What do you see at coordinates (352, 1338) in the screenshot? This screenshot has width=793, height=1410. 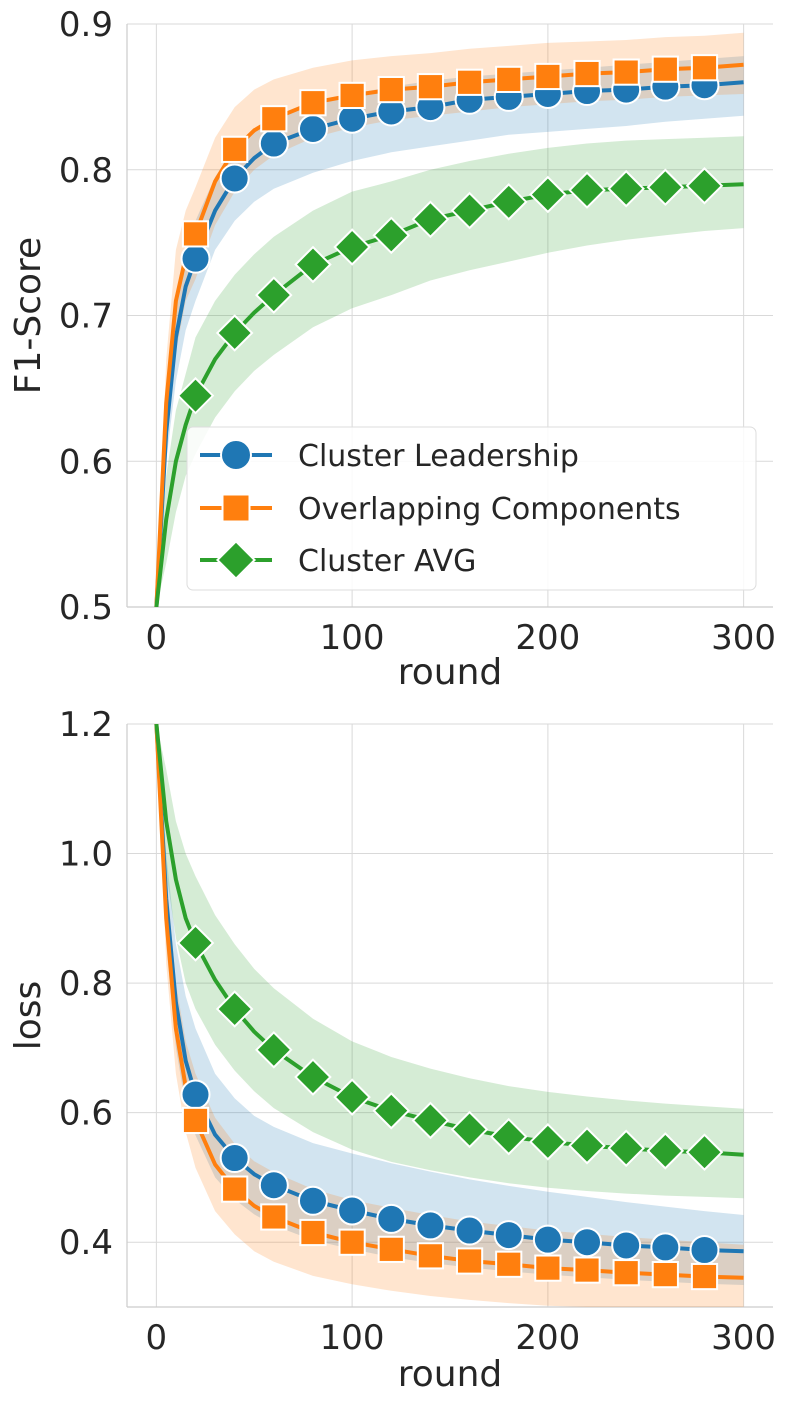 I see `x-tick-label: 100` at bounding box center [352, 1338].